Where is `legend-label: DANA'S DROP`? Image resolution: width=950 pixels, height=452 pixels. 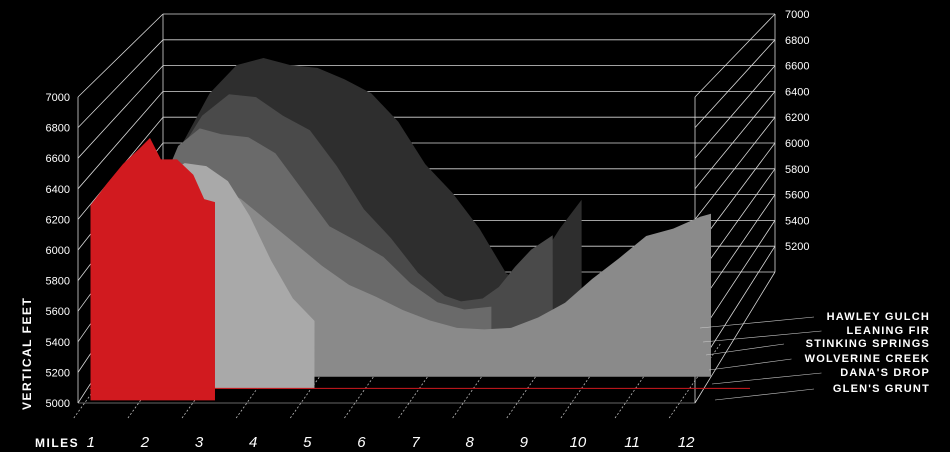 legend-label: DANA'S DROP is located at coordinates (885, 373).